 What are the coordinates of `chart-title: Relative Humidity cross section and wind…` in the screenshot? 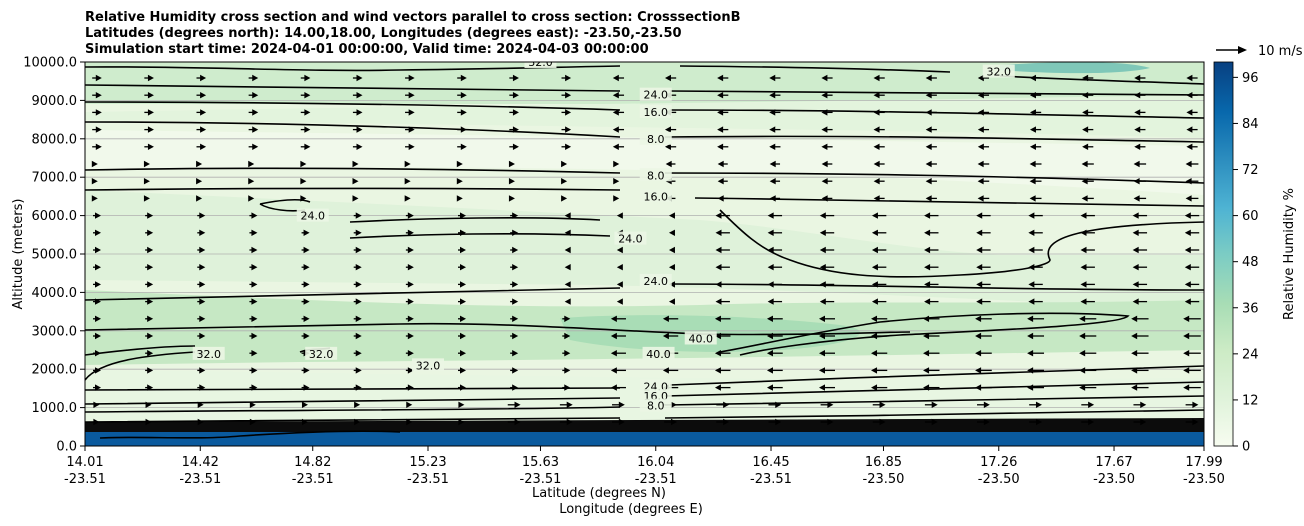 It's located at (413, 33).